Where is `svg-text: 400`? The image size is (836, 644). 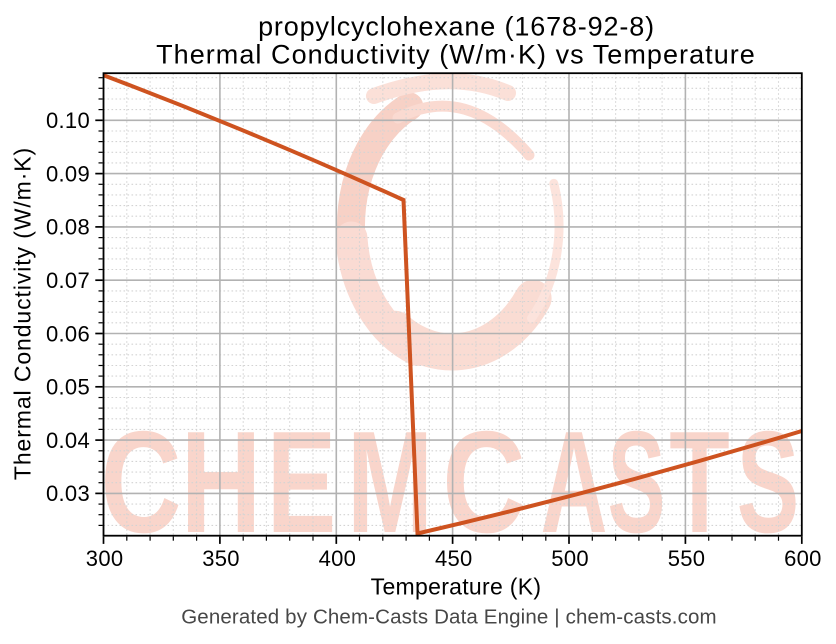 svg-text: 400 is located at coordinates (338, 558).